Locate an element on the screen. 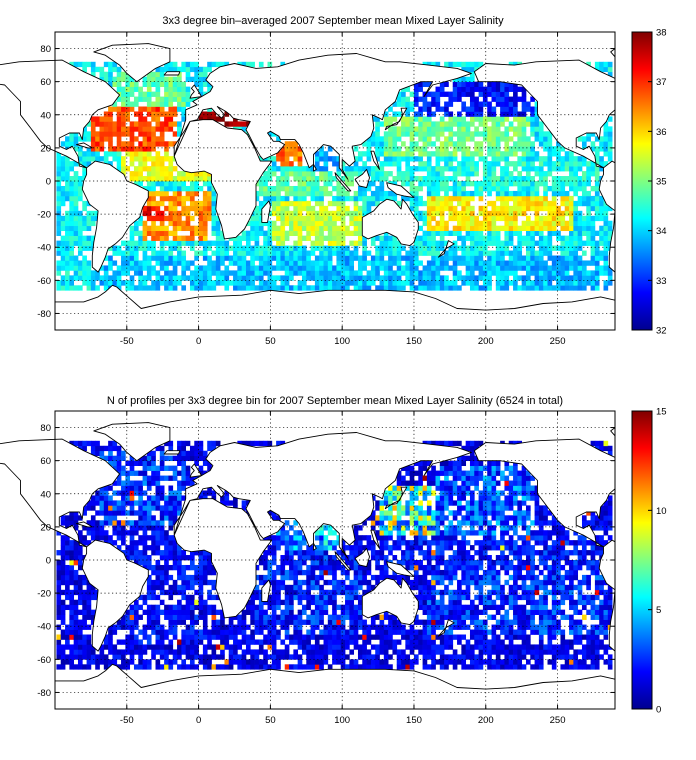 The image size is (696, 760). coastline-greenland is located at coordinates (132, 63).